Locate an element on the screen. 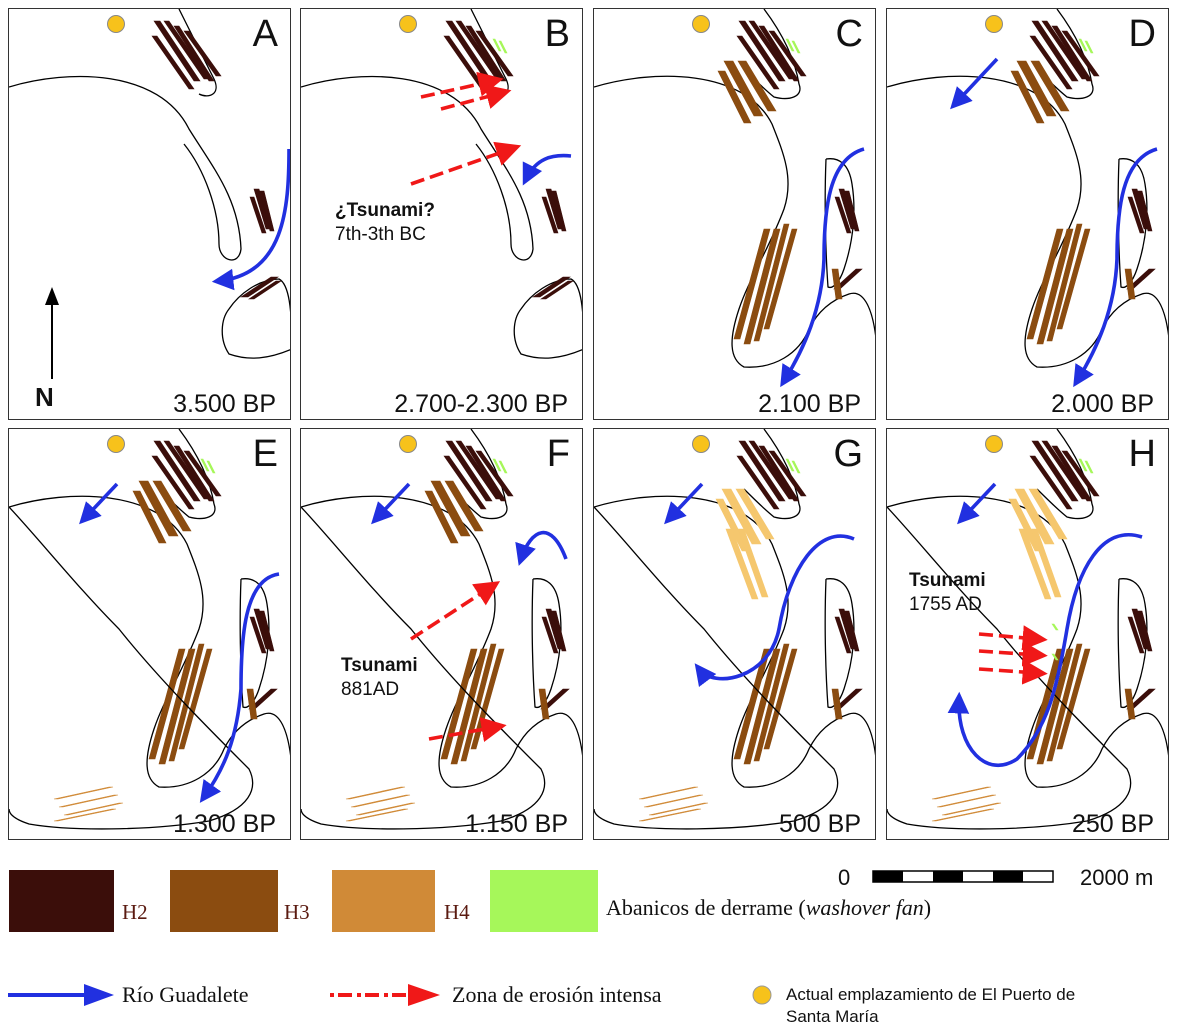 This screenshot has width=1178, height=1028. legend-label-washover: Abanicos de derrame (washover fan) is located at coordinates (768, 908).